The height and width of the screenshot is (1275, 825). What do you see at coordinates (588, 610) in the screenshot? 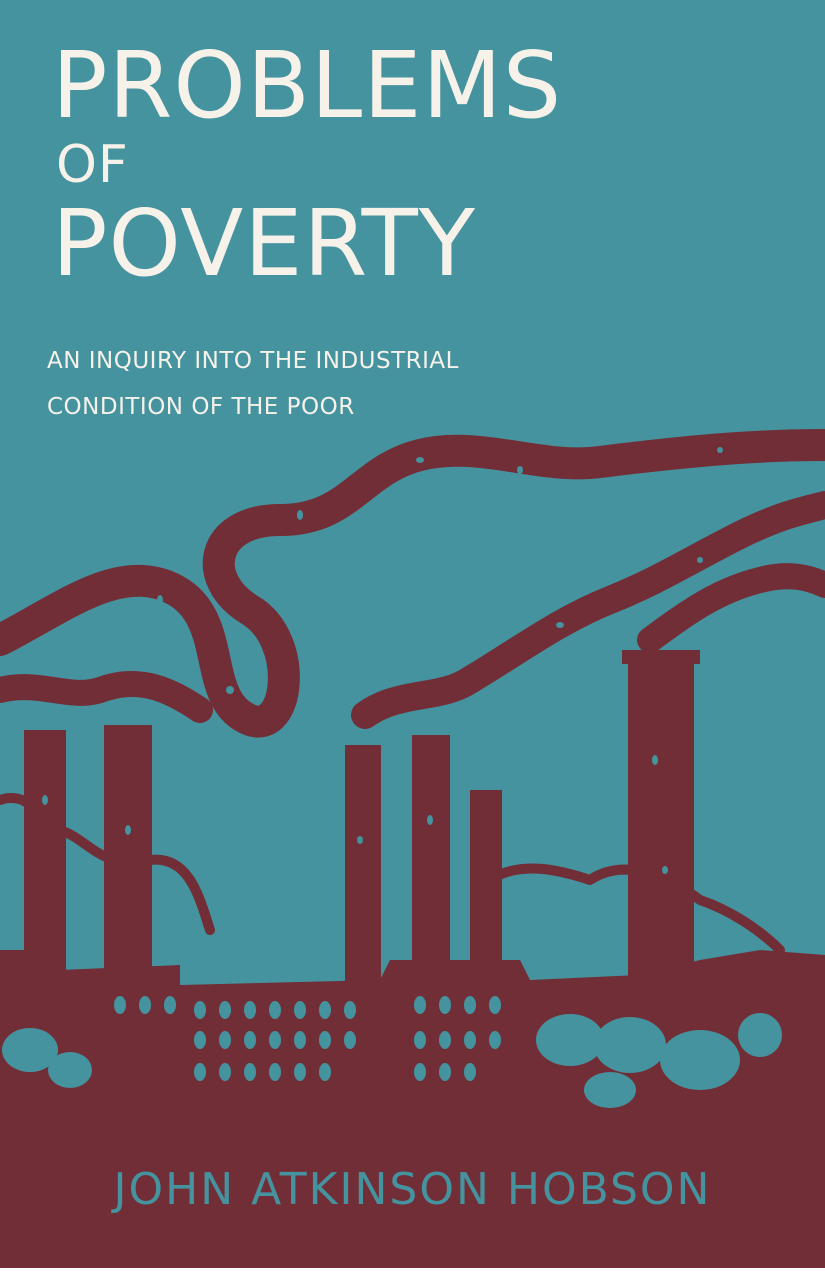
I see `smoke-plume-right` at bounding box center [588, 610].